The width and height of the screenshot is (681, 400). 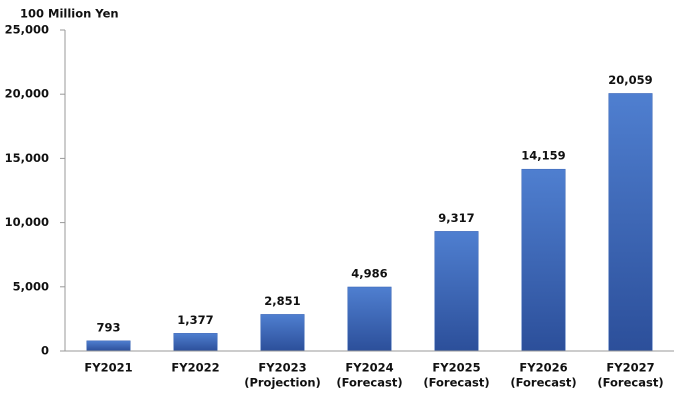 What do you see at coordinates (630, 80) in the screenshot?
I see `value-label: 20,059` at bounding box center [630, 80].